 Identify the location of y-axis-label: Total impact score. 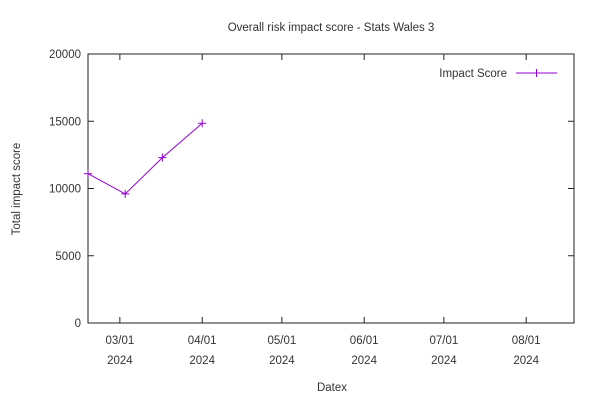
(17, 189).